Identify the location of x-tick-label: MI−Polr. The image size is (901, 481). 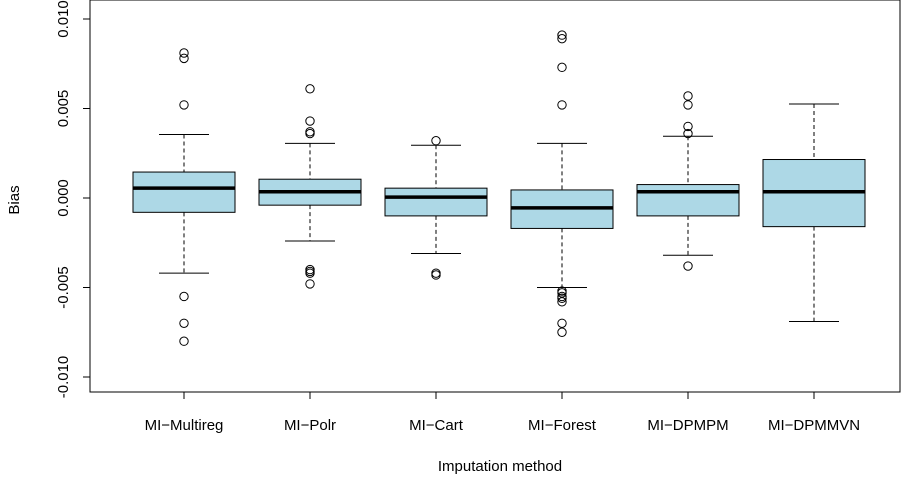
(310, 425).